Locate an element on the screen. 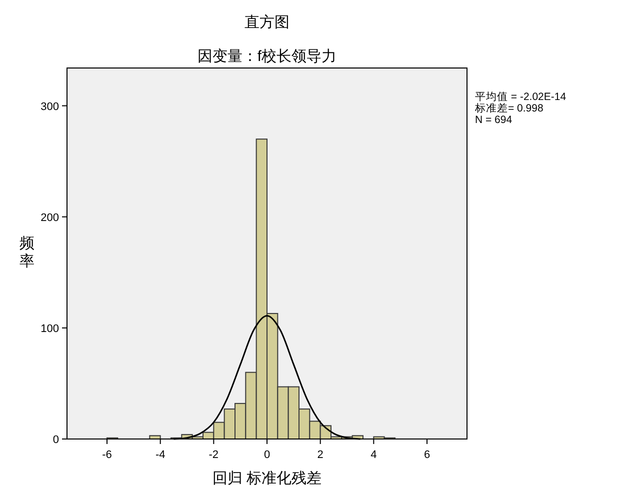  text: N = 694 is located at coordinates (493, 120).